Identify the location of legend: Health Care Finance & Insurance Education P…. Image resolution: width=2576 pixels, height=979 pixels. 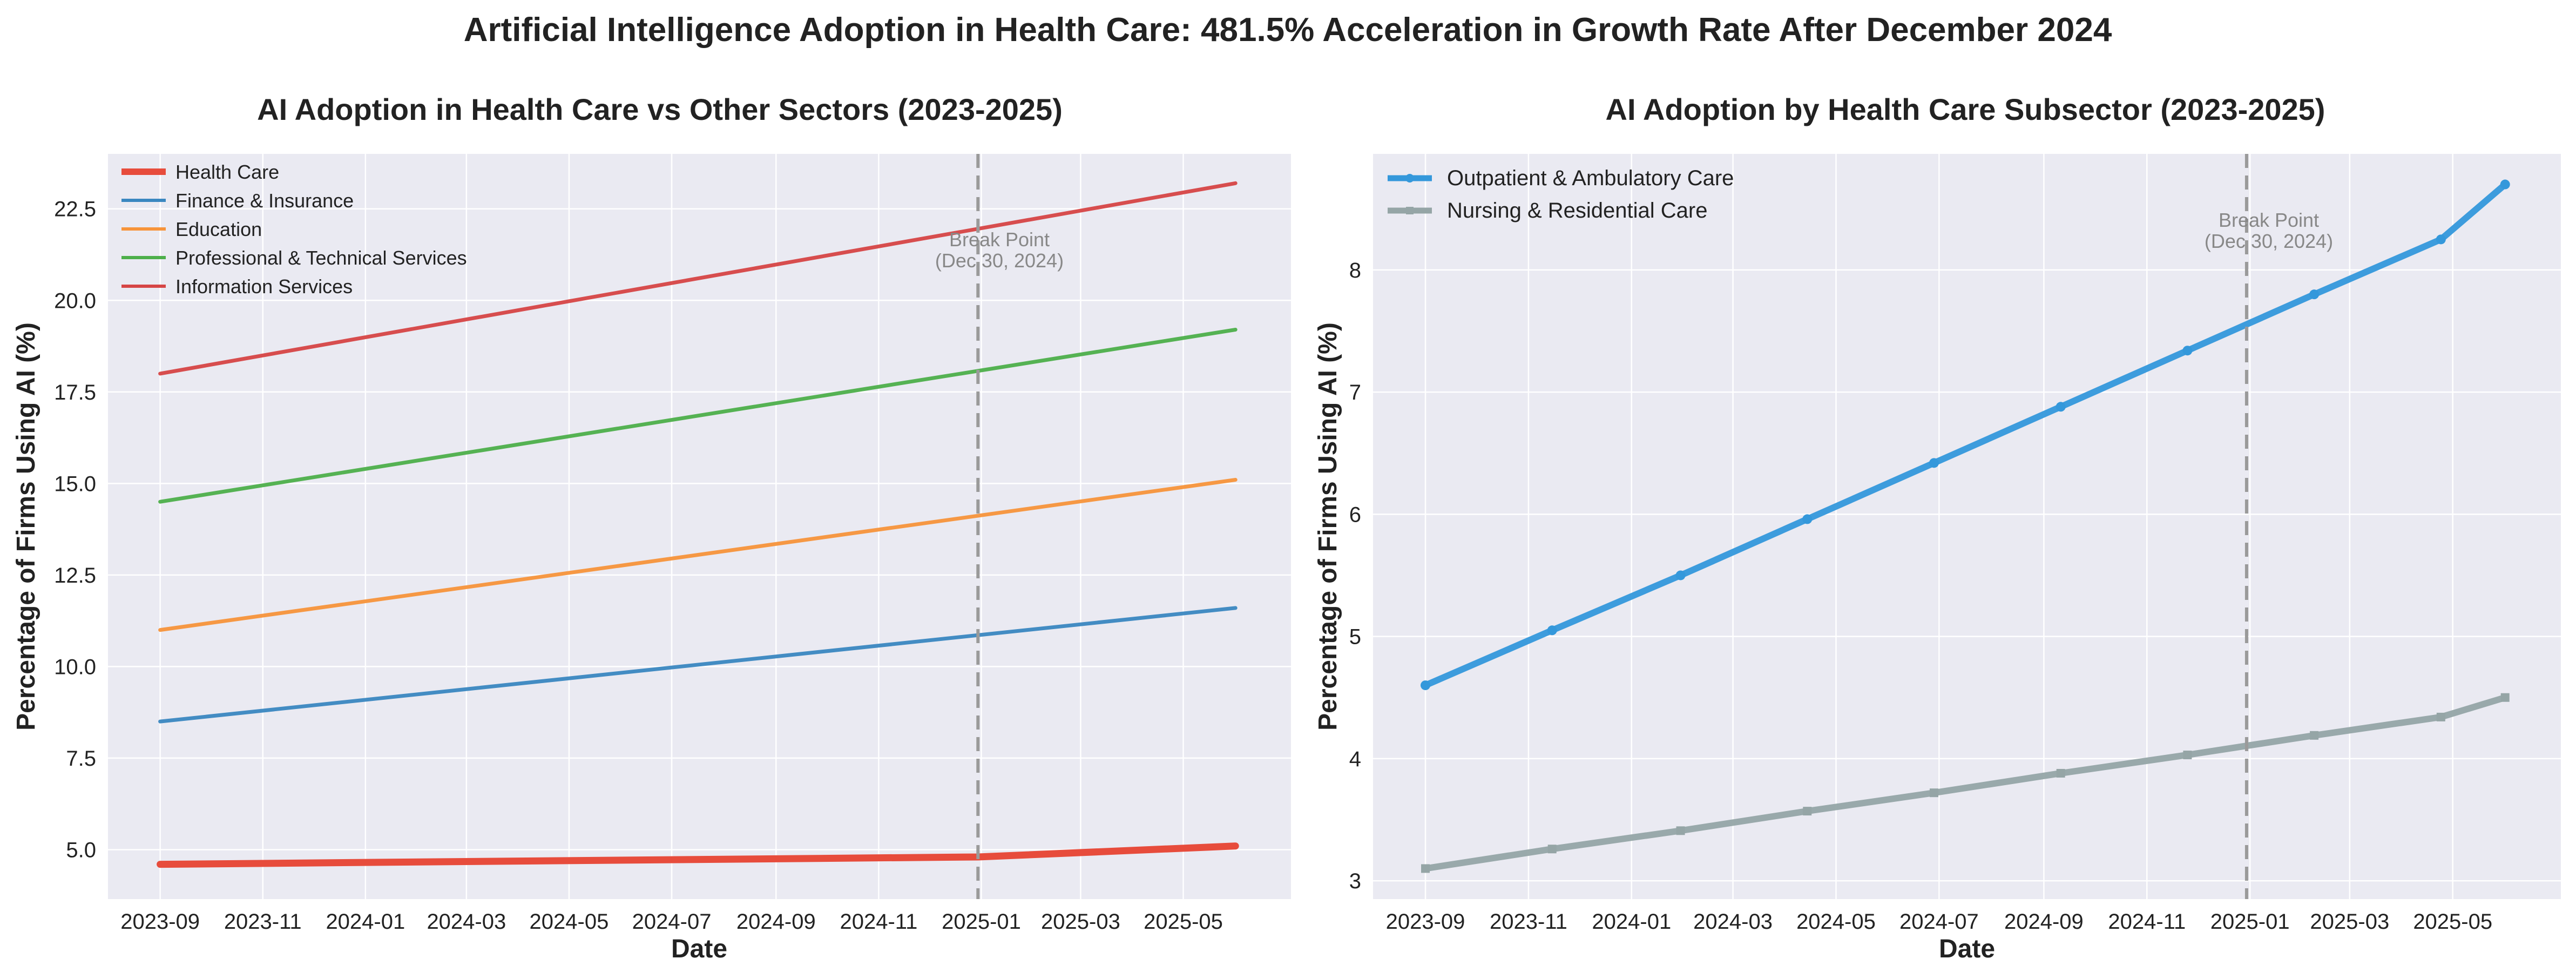
(294, 229).